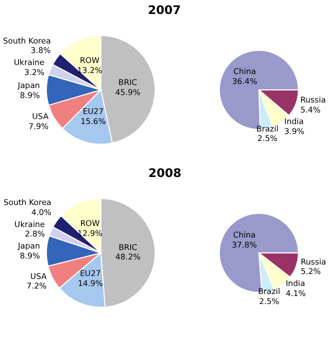  Describe the element at coordinates (296, 293) in the screenshot. I see `data-label: 4.1%` at that location.